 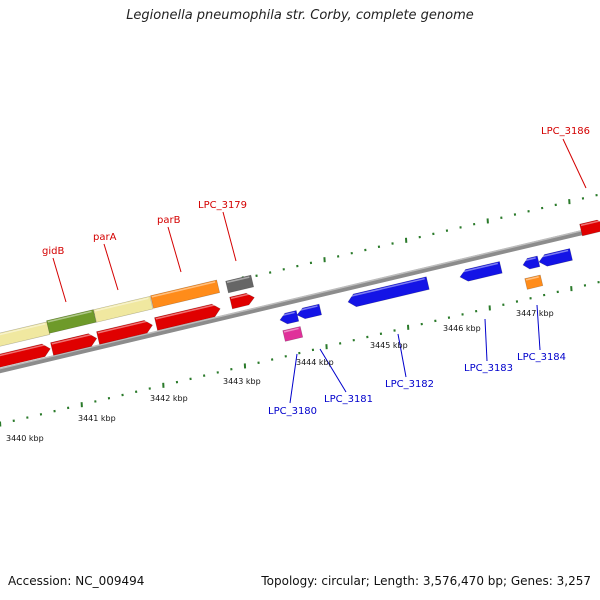 I want to click on gene-gidB, so click(x=71, y=321).